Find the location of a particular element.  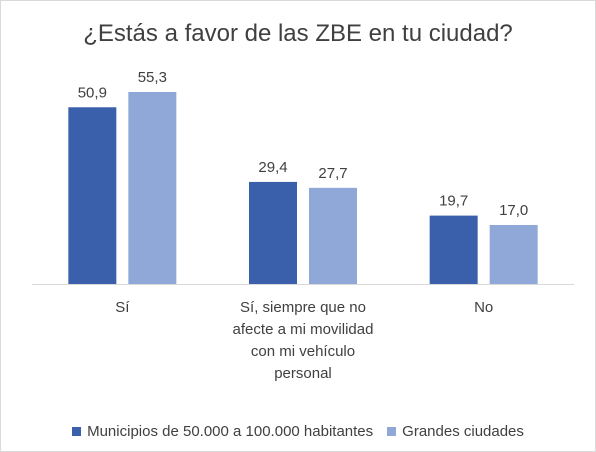

chart-title: ¿Estás a favor de las ZBE en tu ciudad? is located at coordinates (298, 33).